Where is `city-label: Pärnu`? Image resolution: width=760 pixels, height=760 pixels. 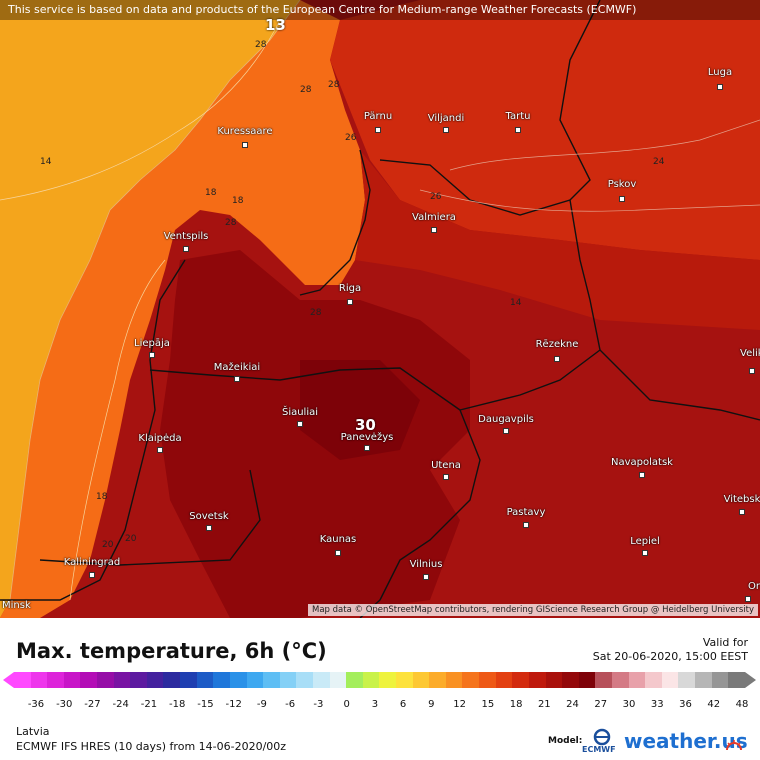 city-label: Pärnu is located at coordinates (378, 116).